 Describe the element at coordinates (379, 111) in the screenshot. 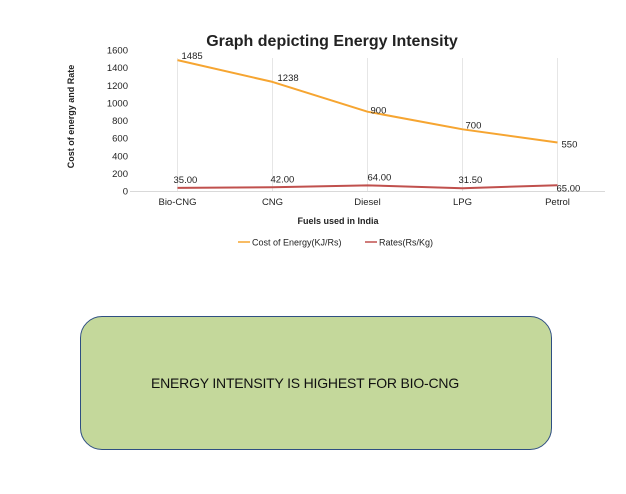

I see `data-label: 900` at that location.